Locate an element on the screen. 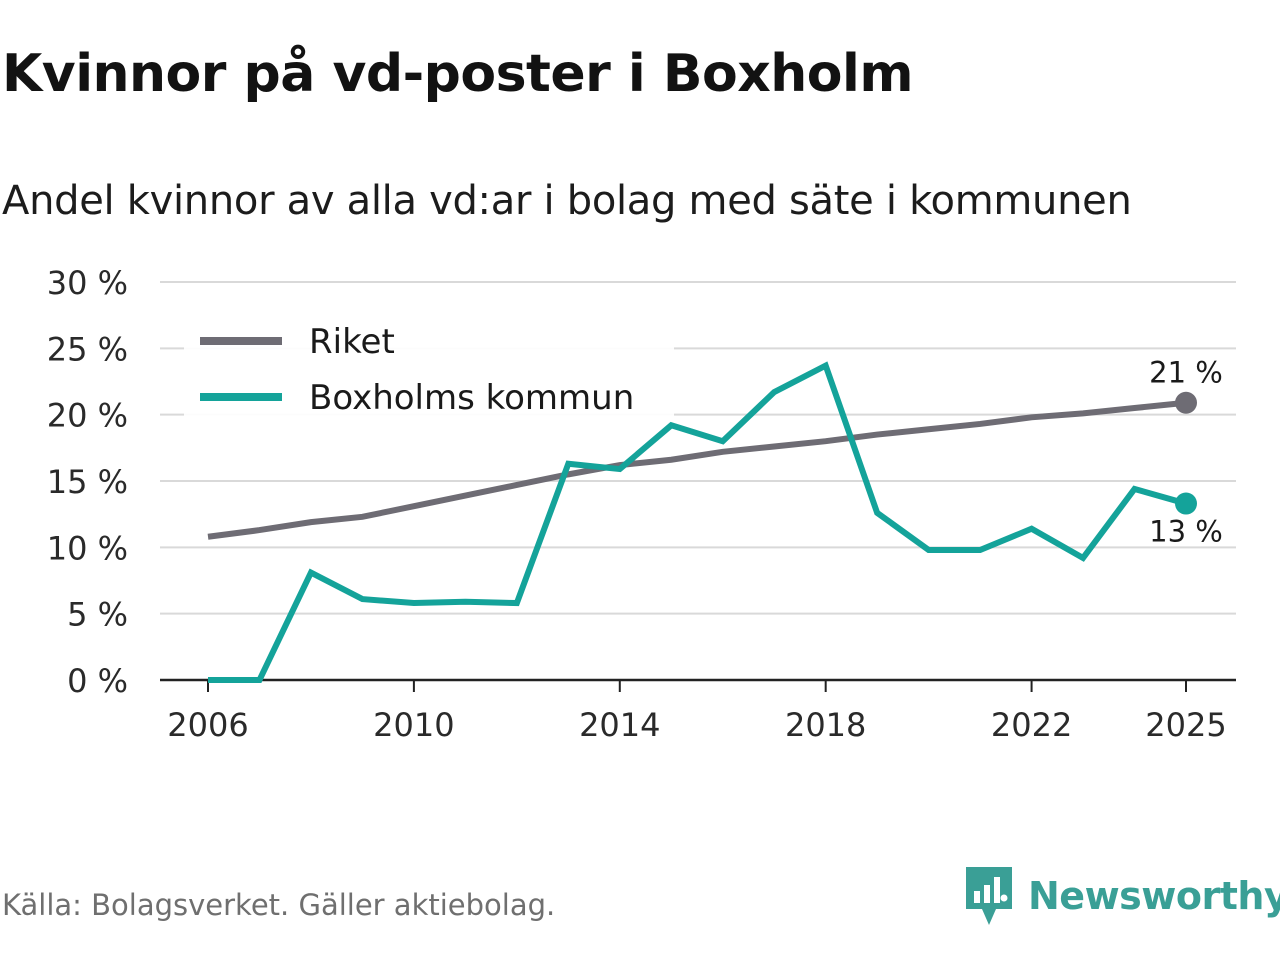 The image size is (1280, 960). endpoint-marker-riket is located at coordinates (1186, 402).